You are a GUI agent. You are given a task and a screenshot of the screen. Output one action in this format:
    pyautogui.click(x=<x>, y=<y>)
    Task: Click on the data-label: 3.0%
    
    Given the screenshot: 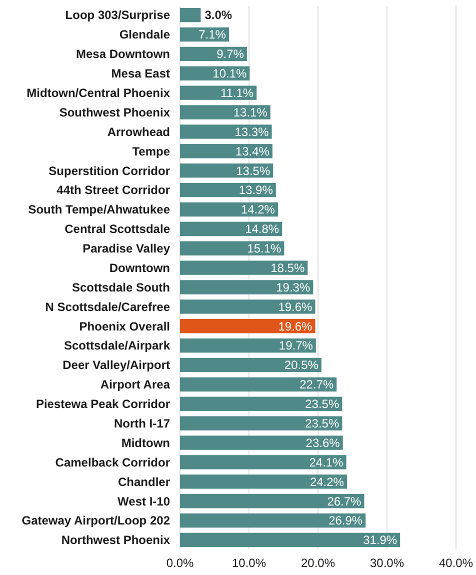 What is the action you would take?
    pyautogui.click(x=218, y=15)
    